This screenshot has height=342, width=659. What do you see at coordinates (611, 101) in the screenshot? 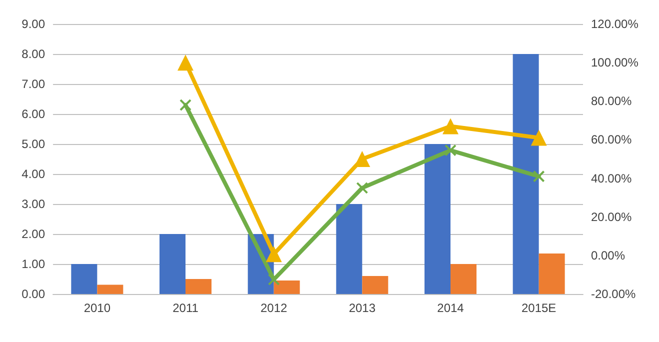
I see `y2-tick-label: 80.00%` at bounding box center [611, 101].